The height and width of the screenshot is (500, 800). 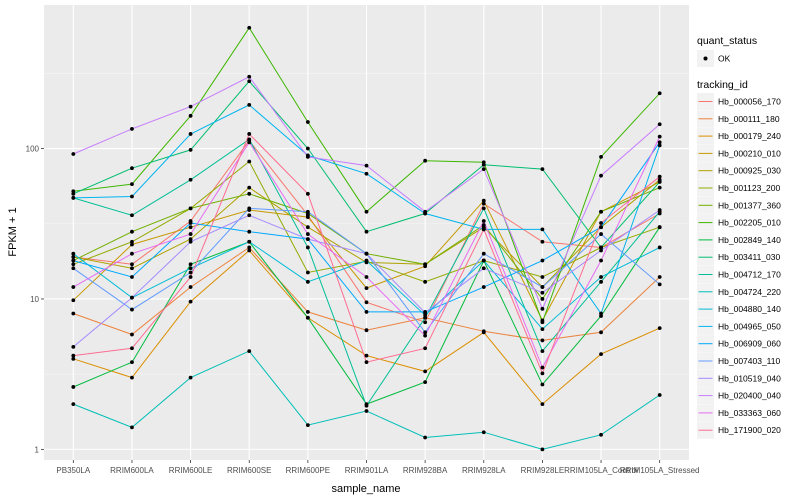 I want to click on legend-item-label: Hb_003411_030, so click(x=749, y=257).